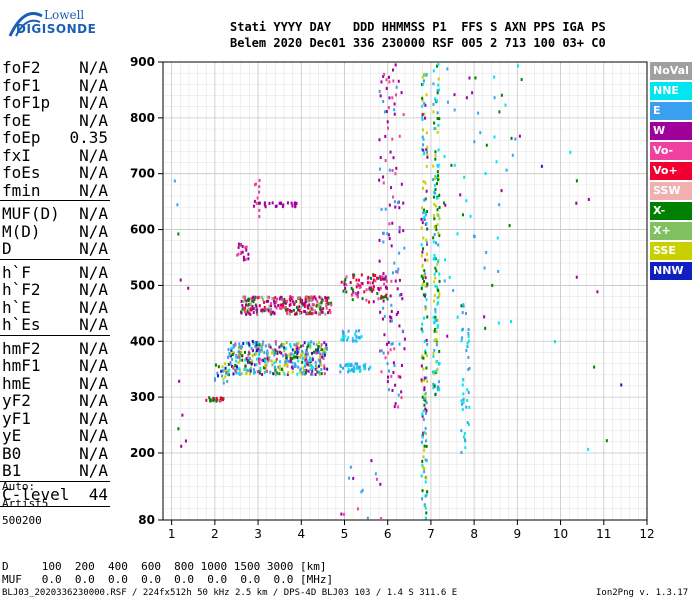 The image size is (700, 600). I want to click on param-row-fof2: foF2 N/A, so click(56, 67).